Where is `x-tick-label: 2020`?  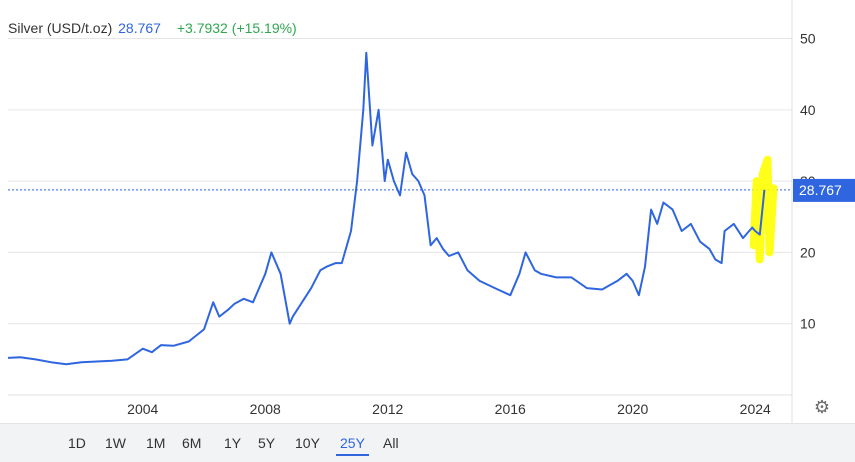 x-tick-label: 2020 is located at coordinates (632, 409).